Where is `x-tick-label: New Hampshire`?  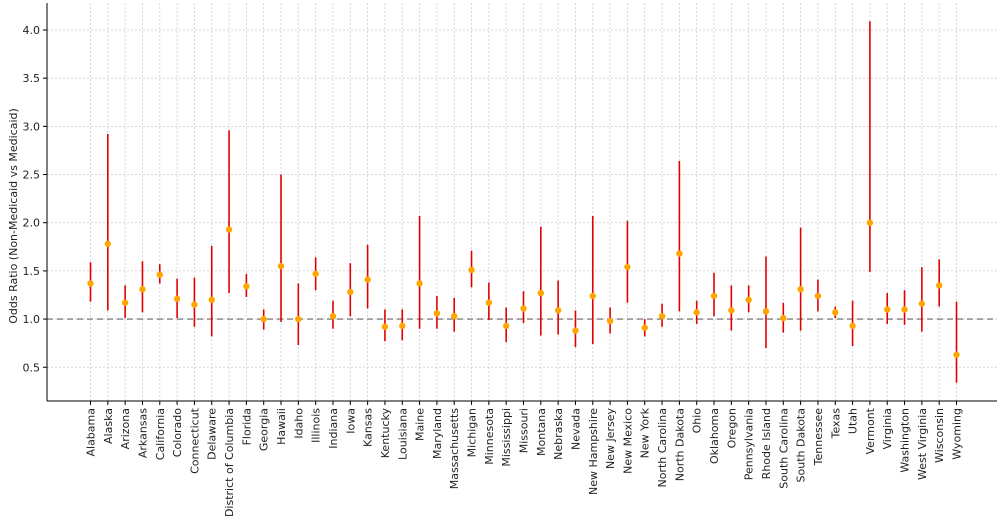
x-tick-label: New Hampshire is located at coordinates (593, 451).